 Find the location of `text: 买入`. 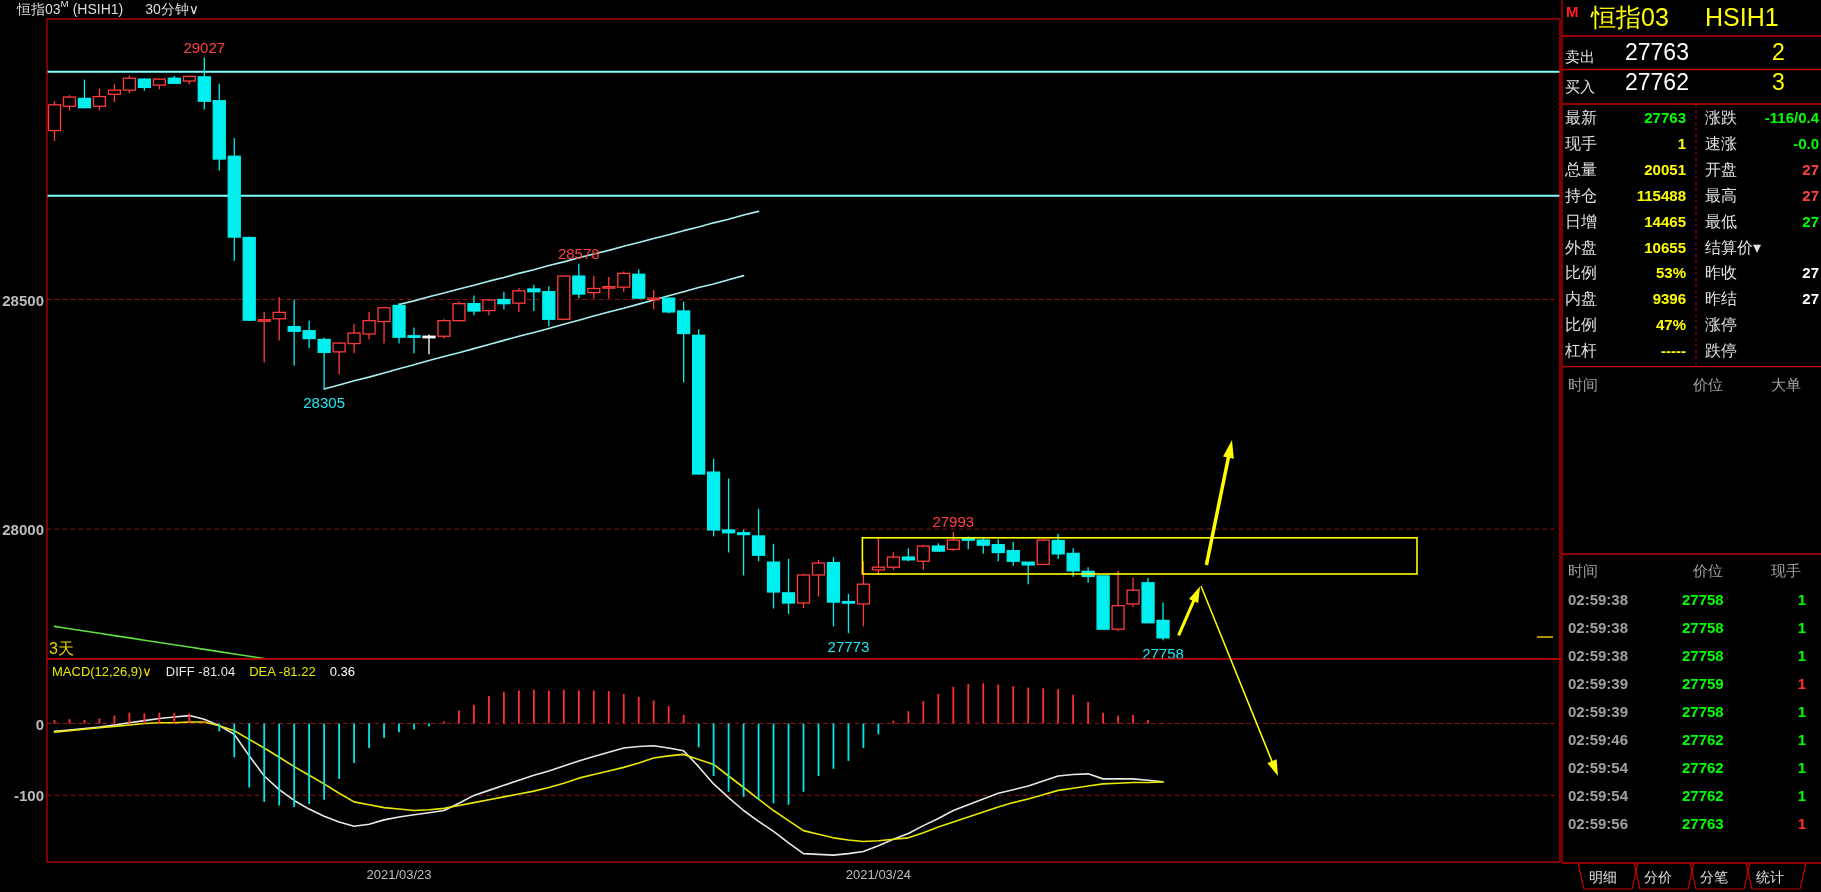

text: 买入 is located at coordinates (1580, 86).